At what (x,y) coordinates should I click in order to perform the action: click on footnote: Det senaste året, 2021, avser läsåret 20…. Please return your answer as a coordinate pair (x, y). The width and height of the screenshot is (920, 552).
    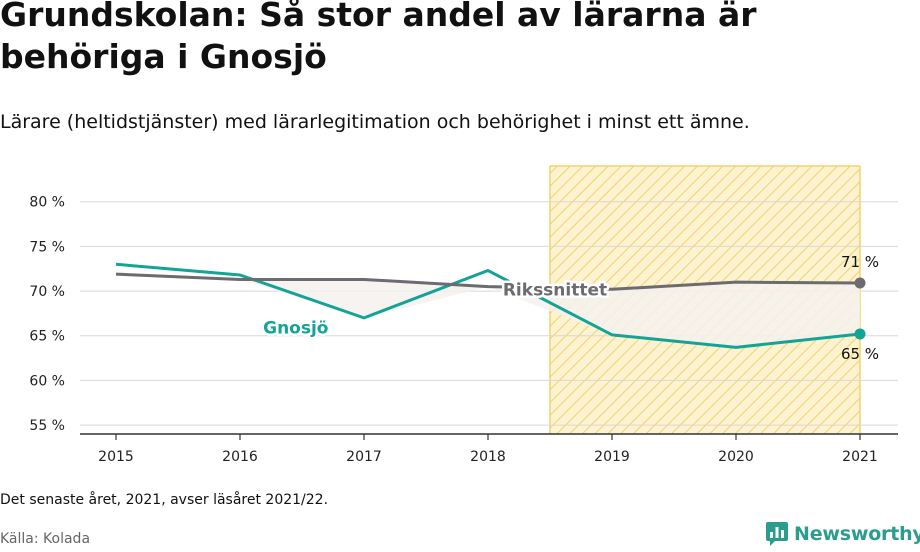
    Looking at the image, I should click on (164, 500).